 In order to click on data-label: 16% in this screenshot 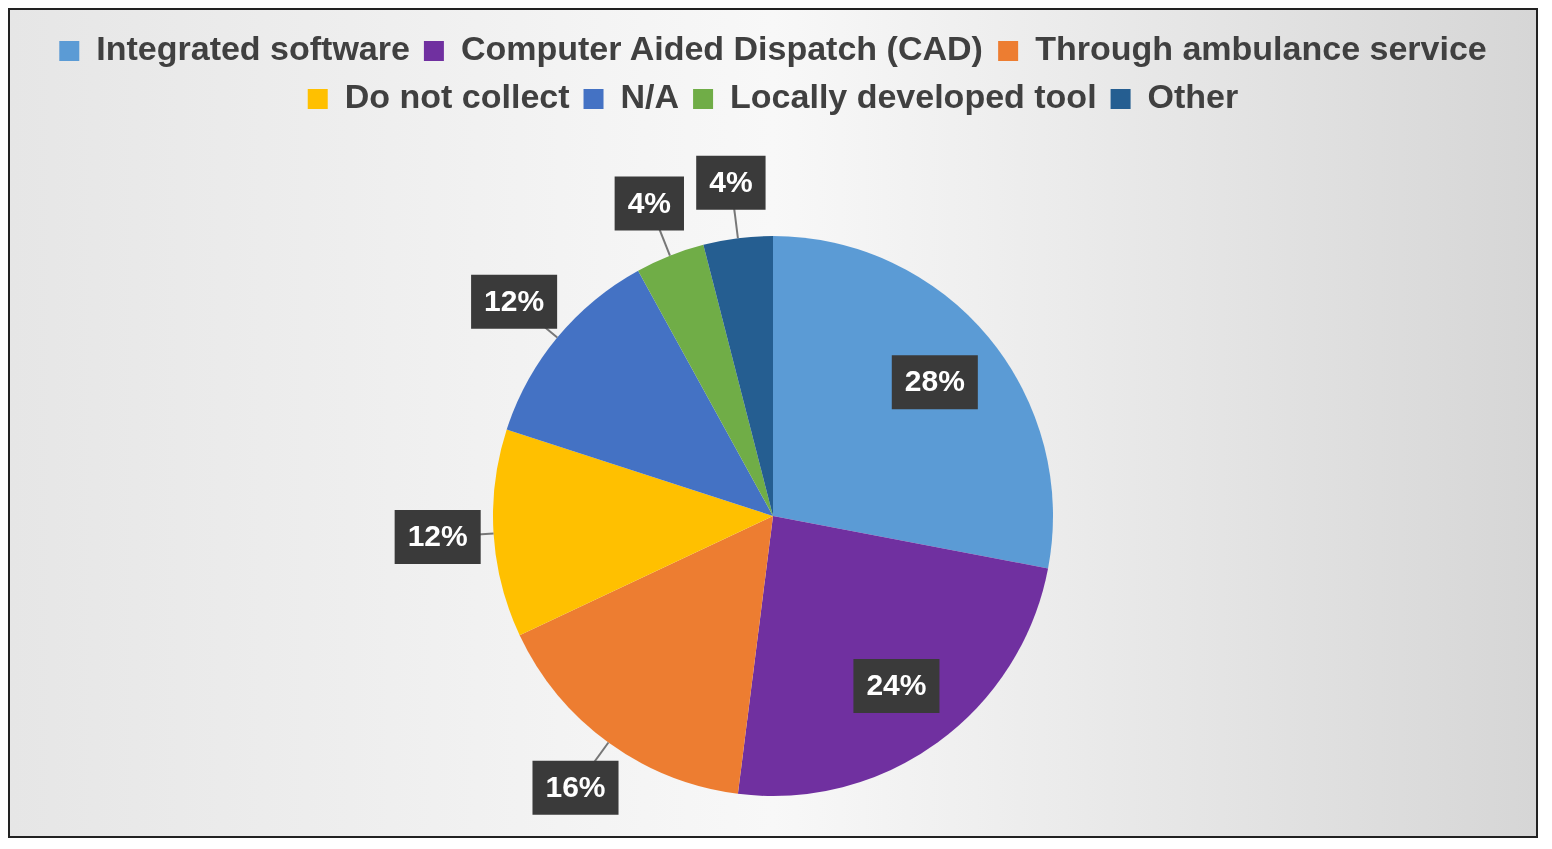, I will do `click(575, 787)`.